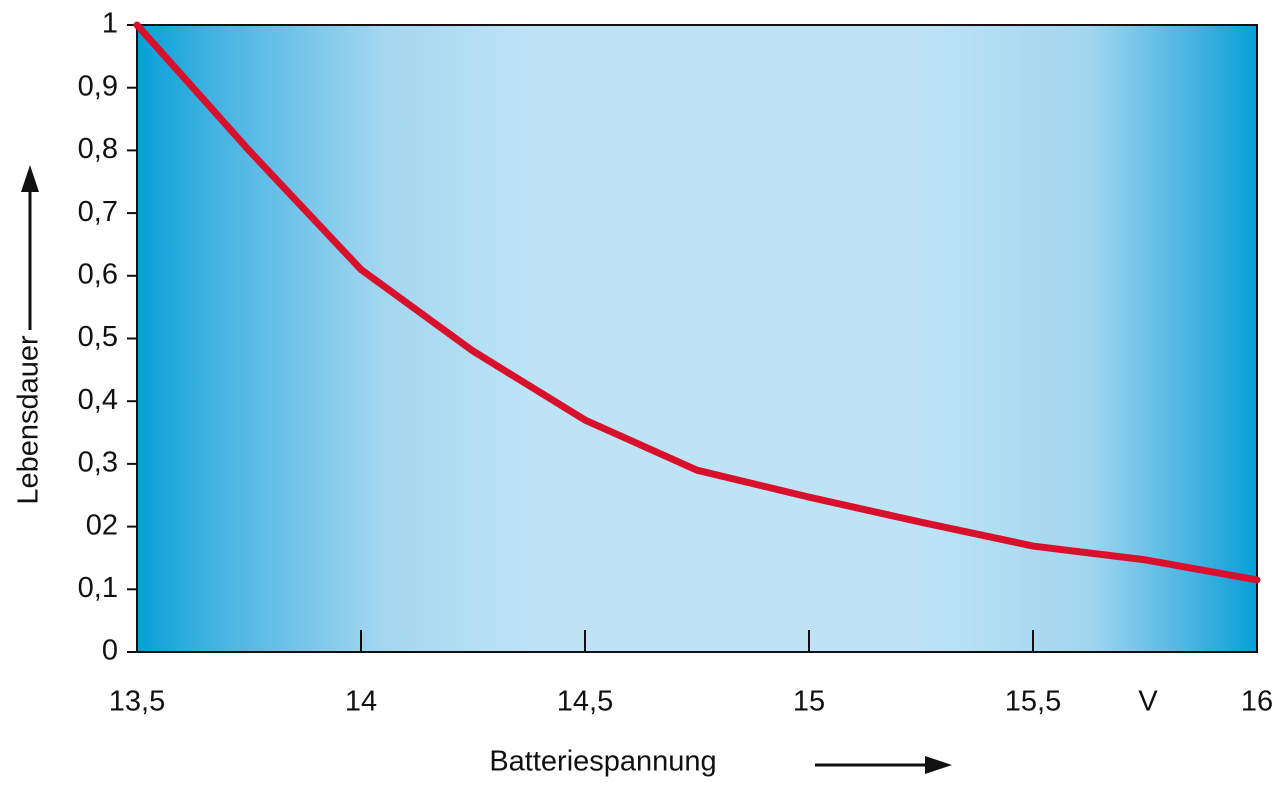 The height and width of the screenshot is (788, 1280). I want to click on y-tick-label: 0,8, so click(98, 149).